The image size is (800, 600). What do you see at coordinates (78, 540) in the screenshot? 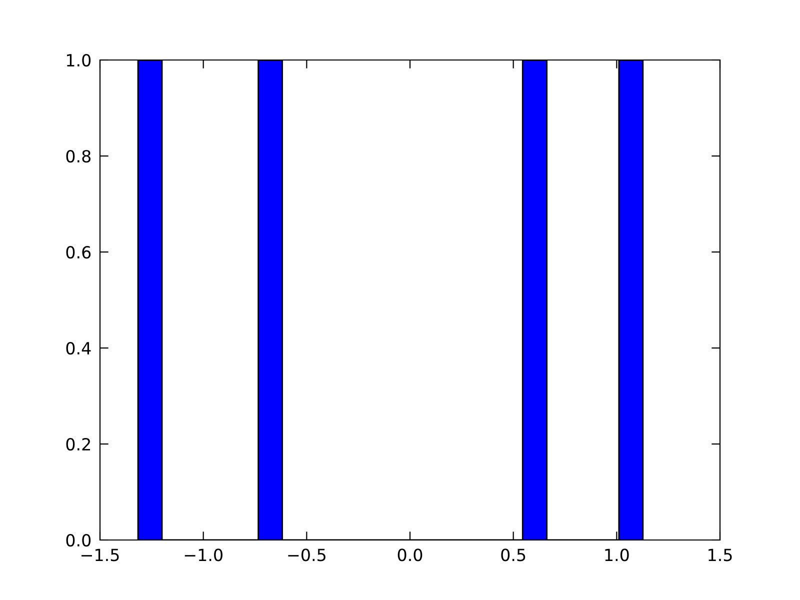
I see `y-tick-label: 0.0` at bounding box center [78, 540].